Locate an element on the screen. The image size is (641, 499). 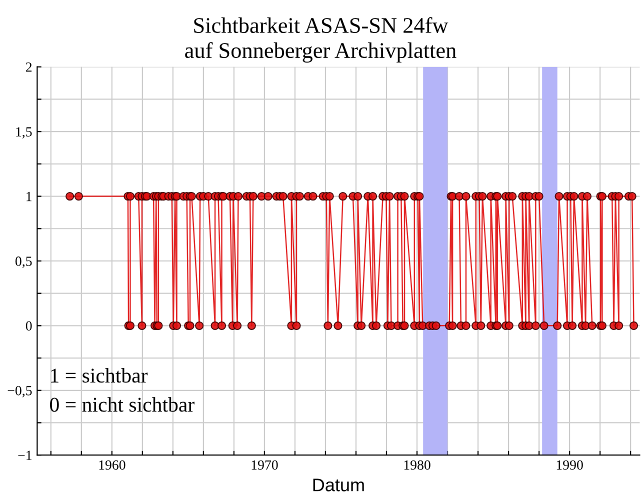
y-tick-label: 1,5 is located at coordinates (24, 133).